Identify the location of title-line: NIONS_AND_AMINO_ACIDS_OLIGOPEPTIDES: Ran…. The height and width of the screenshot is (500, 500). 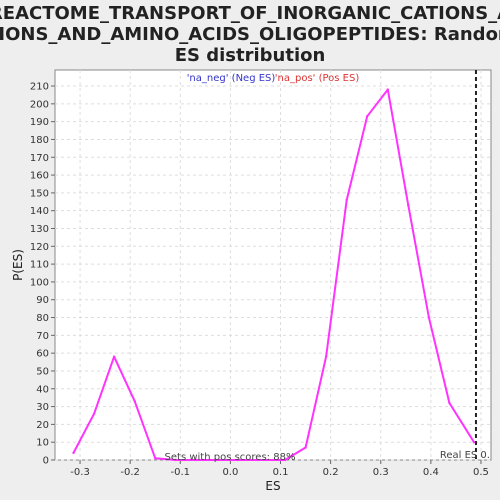
(250, 34).